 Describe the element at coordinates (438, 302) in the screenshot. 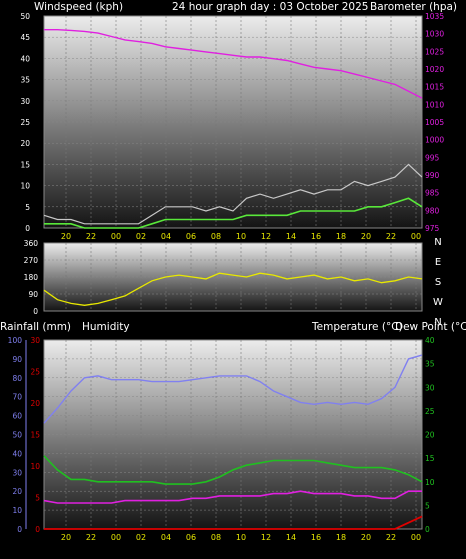

I see `compass-label: W` at that location.